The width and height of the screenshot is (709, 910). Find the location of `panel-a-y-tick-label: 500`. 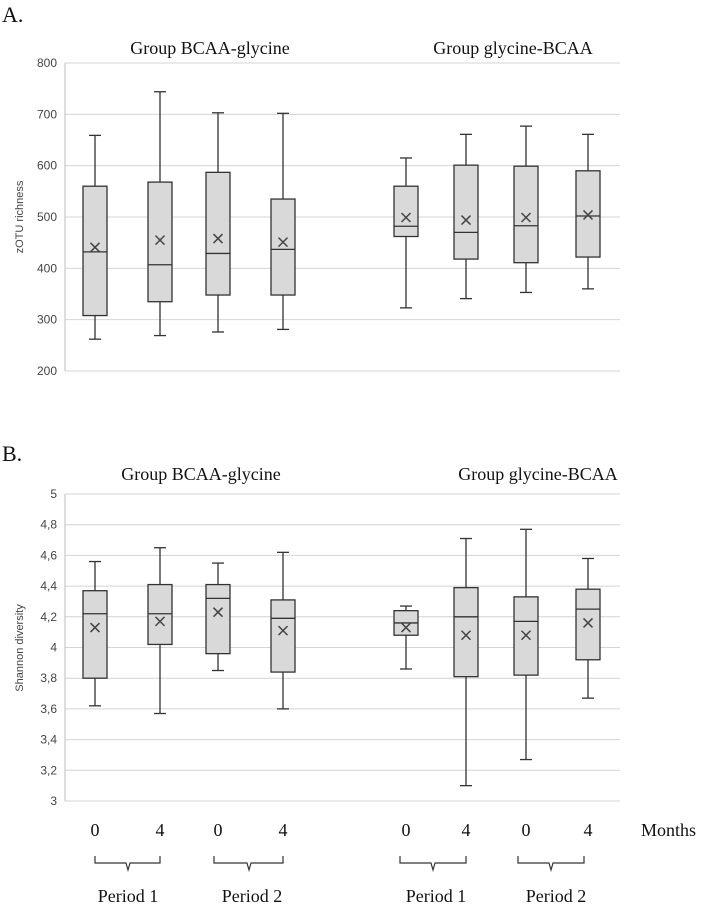

panel-a-y-tick-label: 500 is located at coordinates (47, 217).